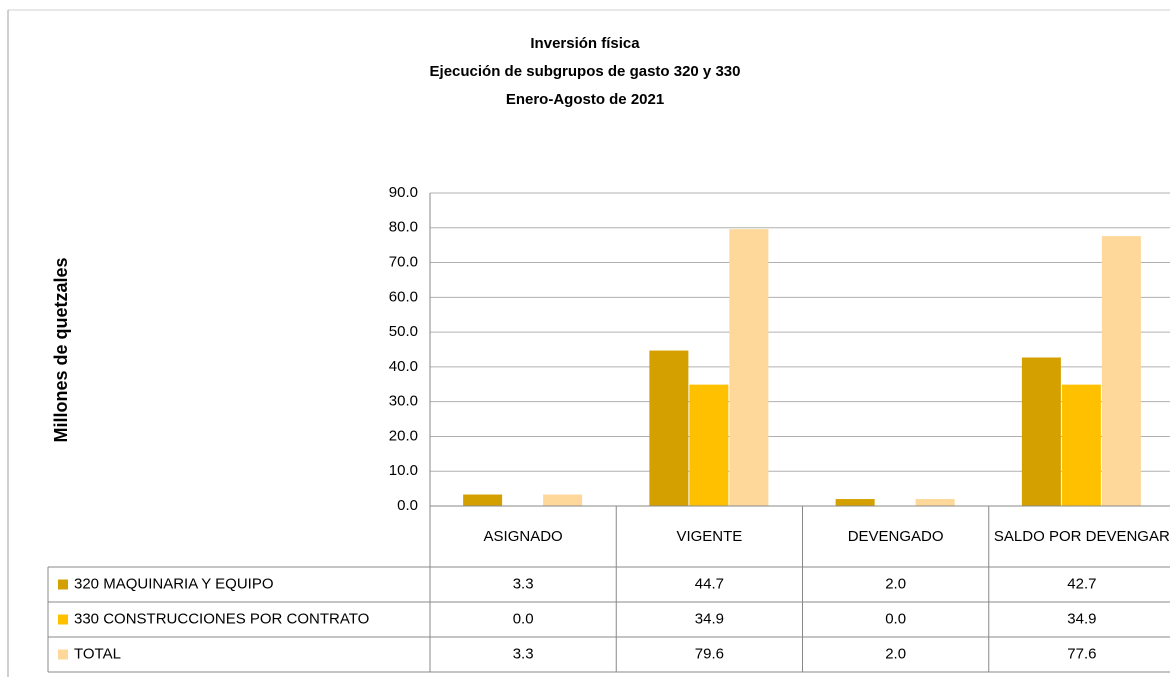 The image size is (1170, 682). What do you see at coordinates (403, 435) in the screenshot?
I see `y-tick-label: 20.0` at bounding box center [403, 435].